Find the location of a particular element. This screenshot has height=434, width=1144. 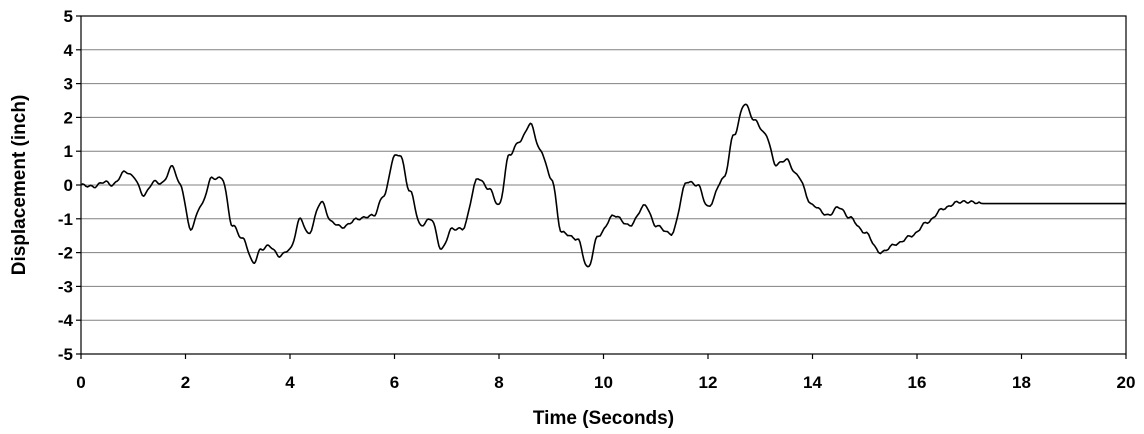

y-tick-label: 0 is located at coordinates (68, 185).